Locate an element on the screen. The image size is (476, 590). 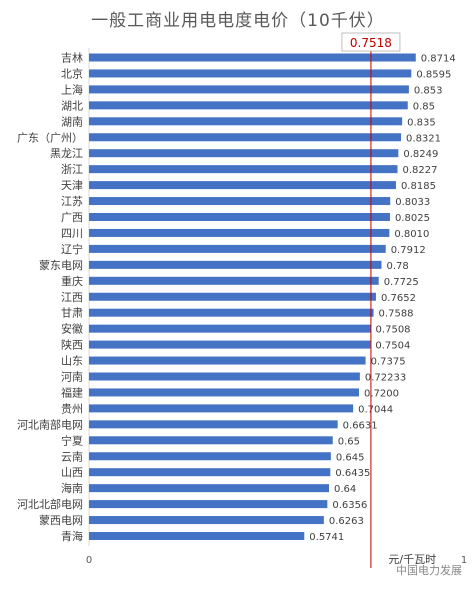
data-label: 0.85 is located at coordinates (424, 106).